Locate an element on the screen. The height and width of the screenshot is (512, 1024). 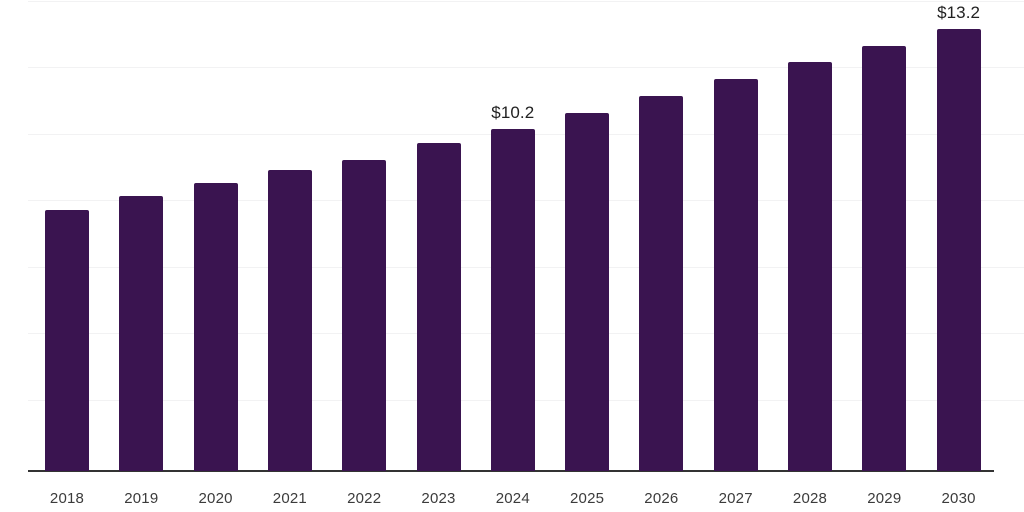
x-tick-label-2022: 2022 is located at coordinates (364, 498).